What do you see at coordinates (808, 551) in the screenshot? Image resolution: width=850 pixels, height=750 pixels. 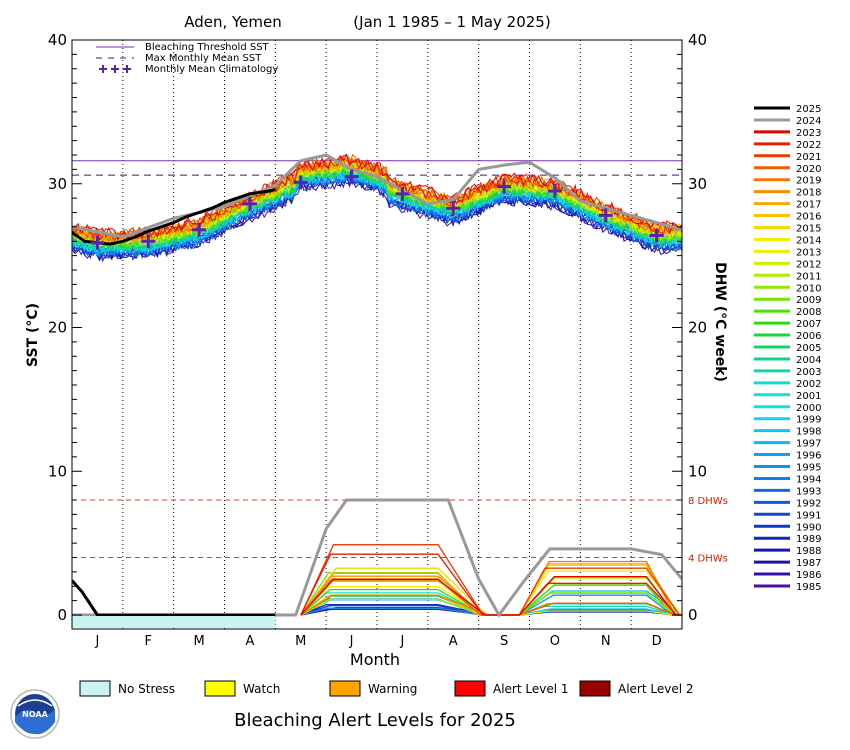 I see `year-legend-label: 1988` at bounding box center [808, 551].